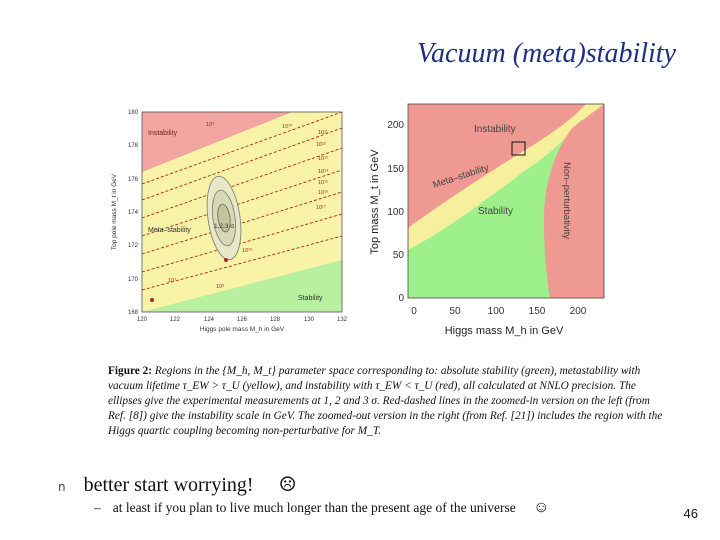 The height and width of the screenshot is (540, 720). What do you see at coordinates (97, 507) in the screenshot?
I see `dash-marker-icon: –` at bounding box center [97, 507].